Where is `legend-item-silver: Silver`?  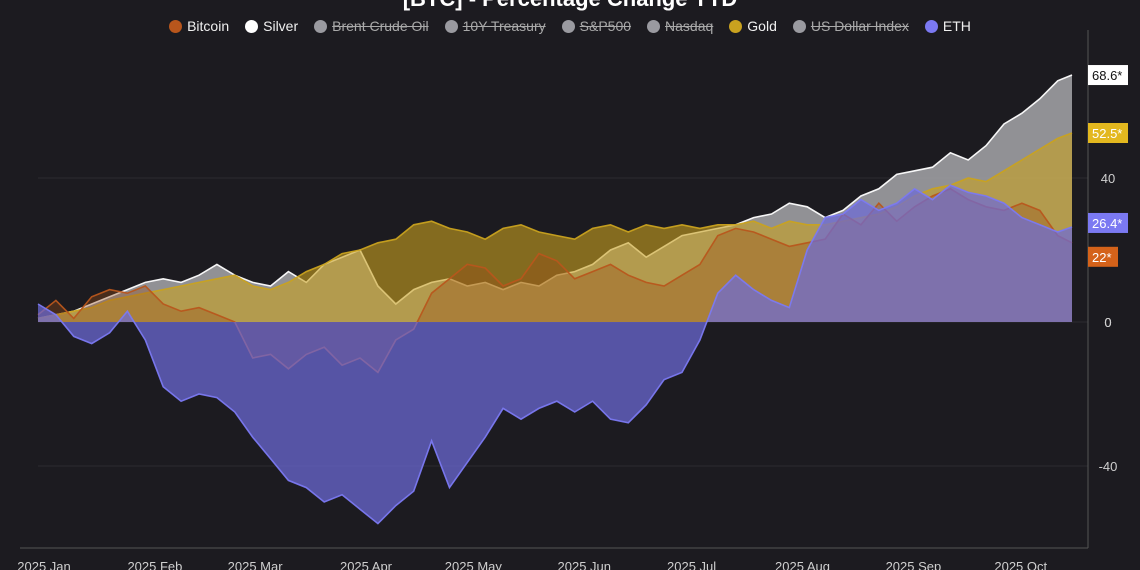
legend-item-silver: Silver is located at coordinates (271, 26).